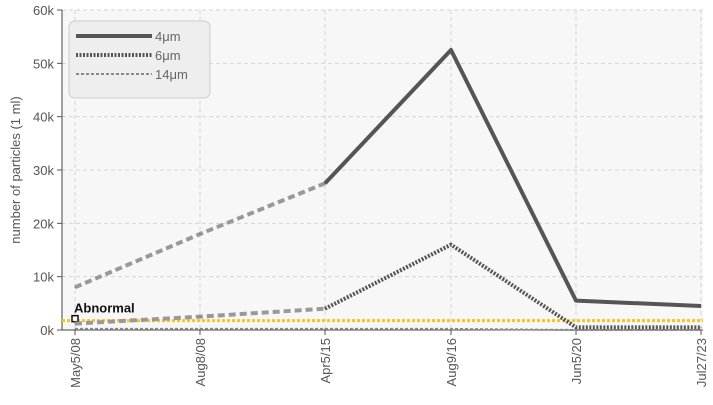  Describe the element at coordinates (512, 286) in the screenshot. I see `series-2-line` at that location.